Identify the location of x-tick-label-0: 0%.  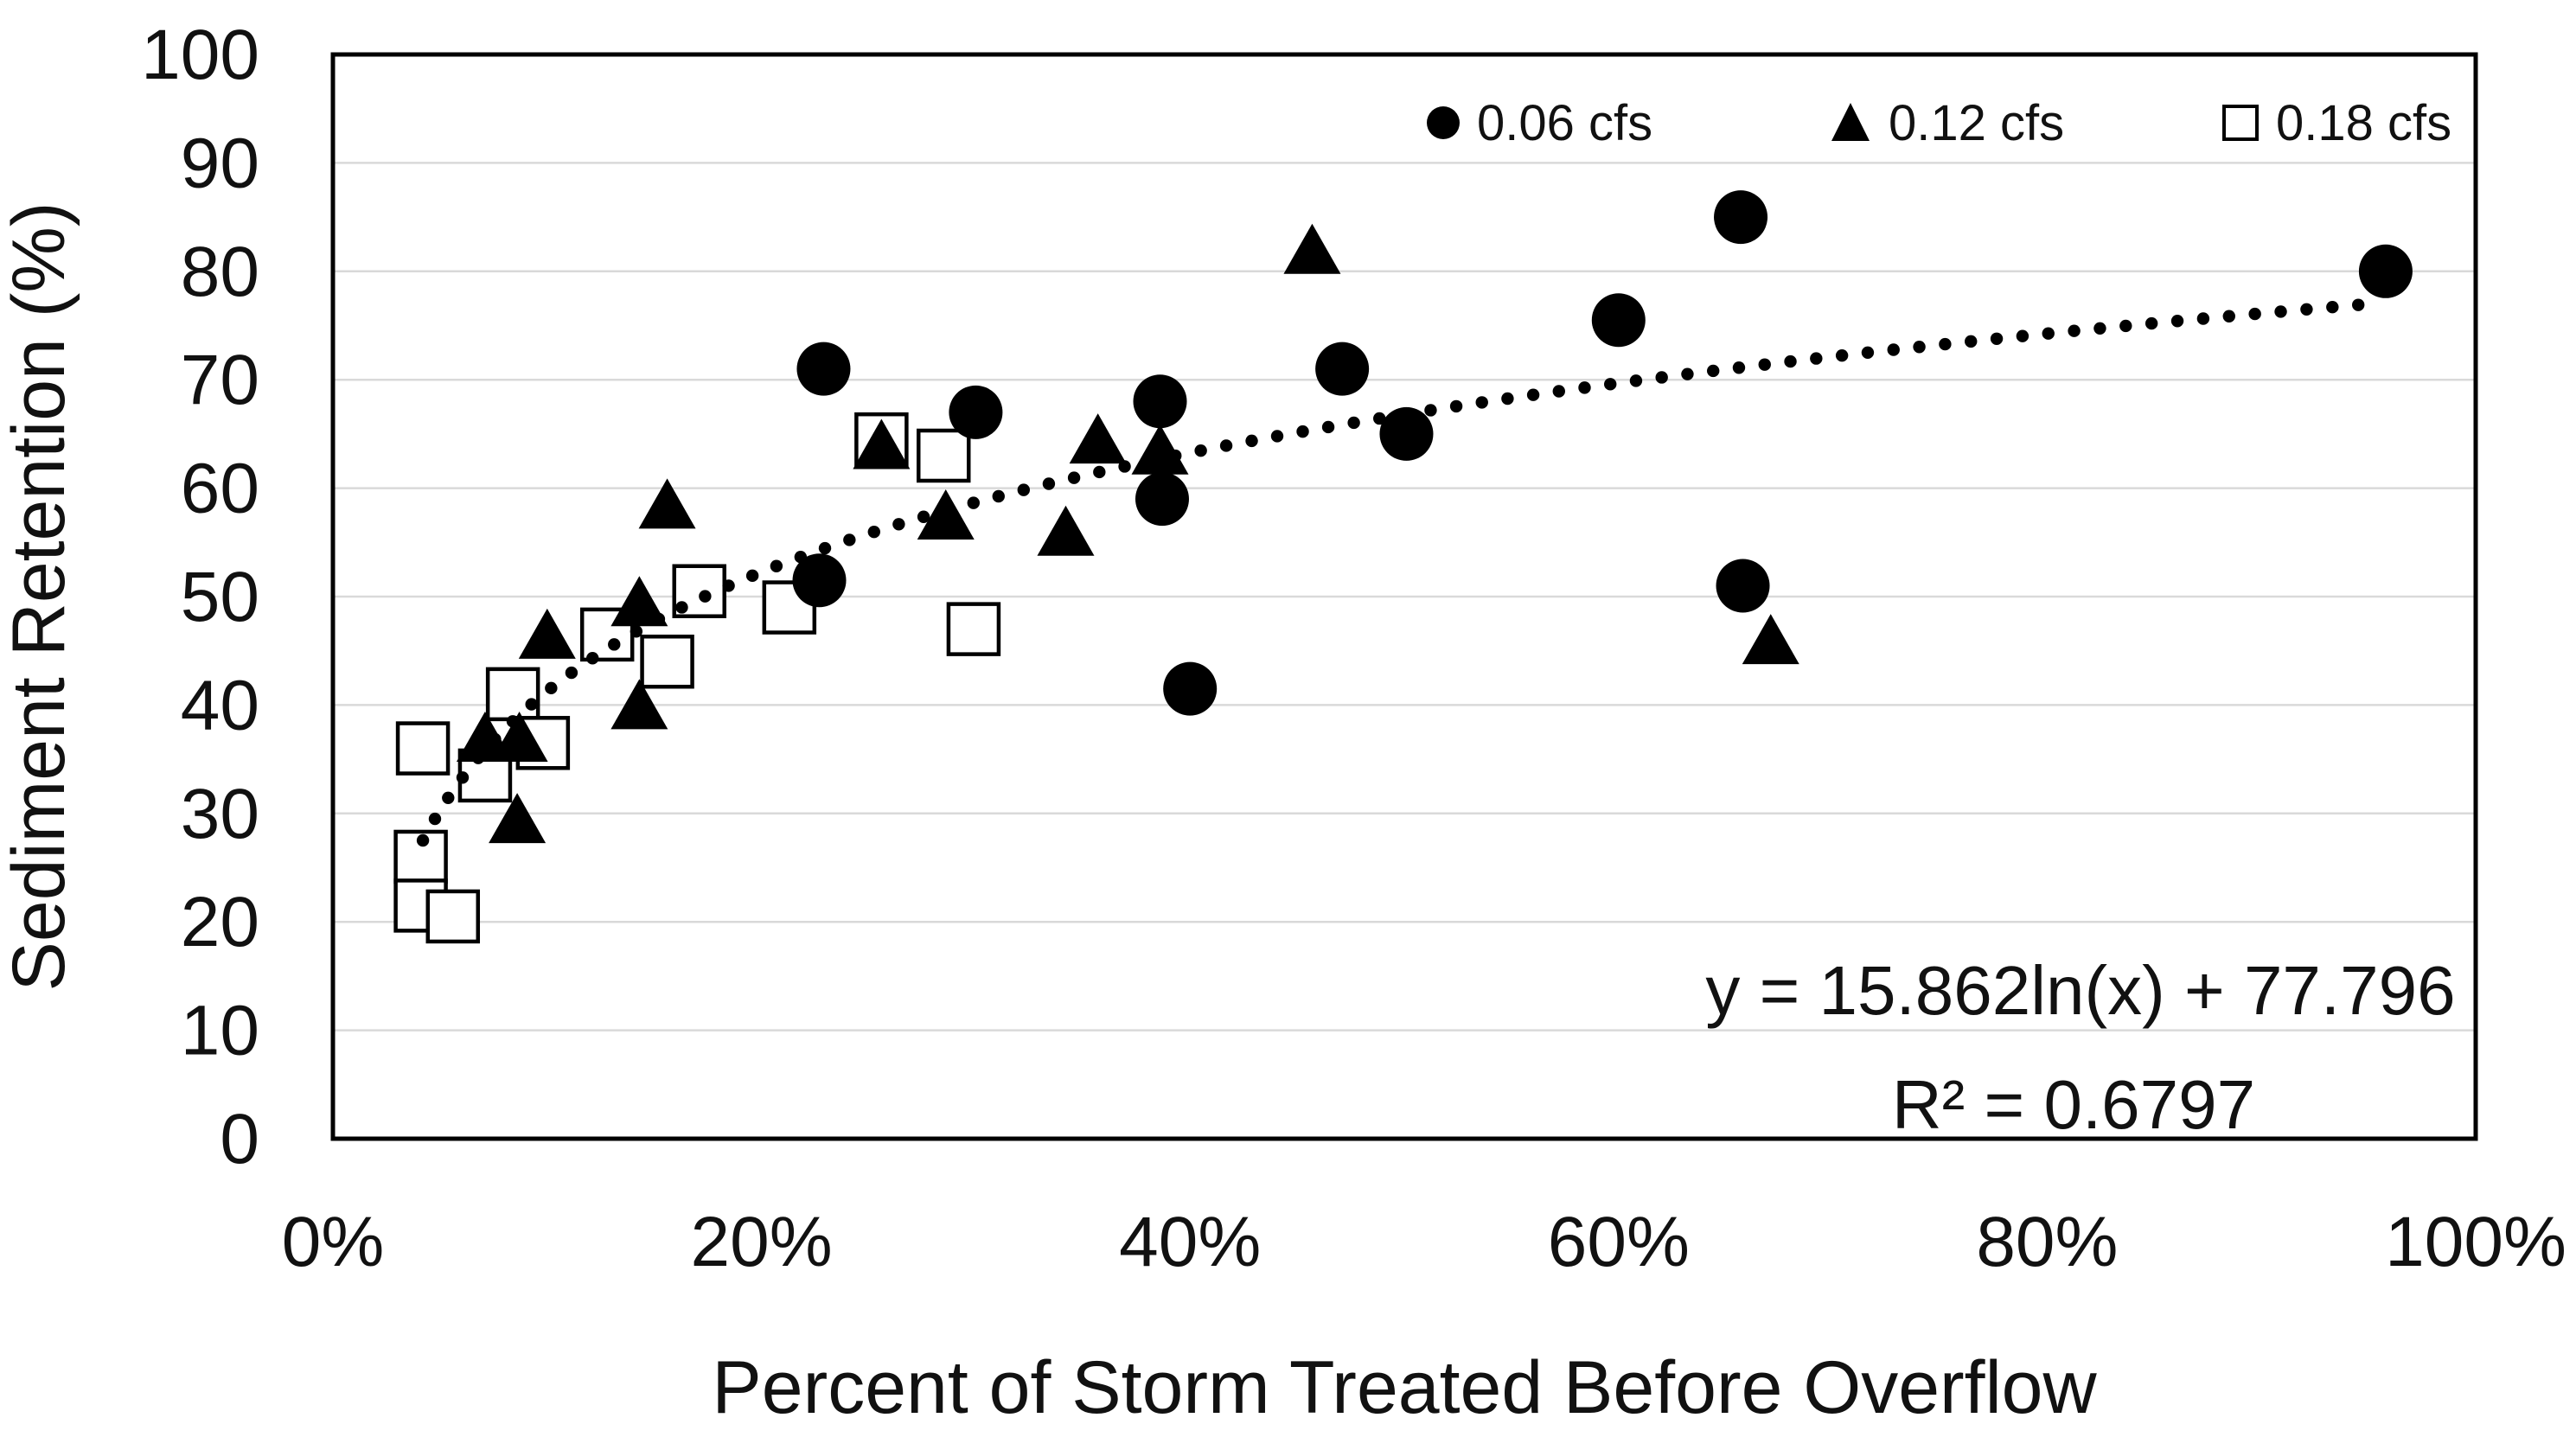
(334, 1242).